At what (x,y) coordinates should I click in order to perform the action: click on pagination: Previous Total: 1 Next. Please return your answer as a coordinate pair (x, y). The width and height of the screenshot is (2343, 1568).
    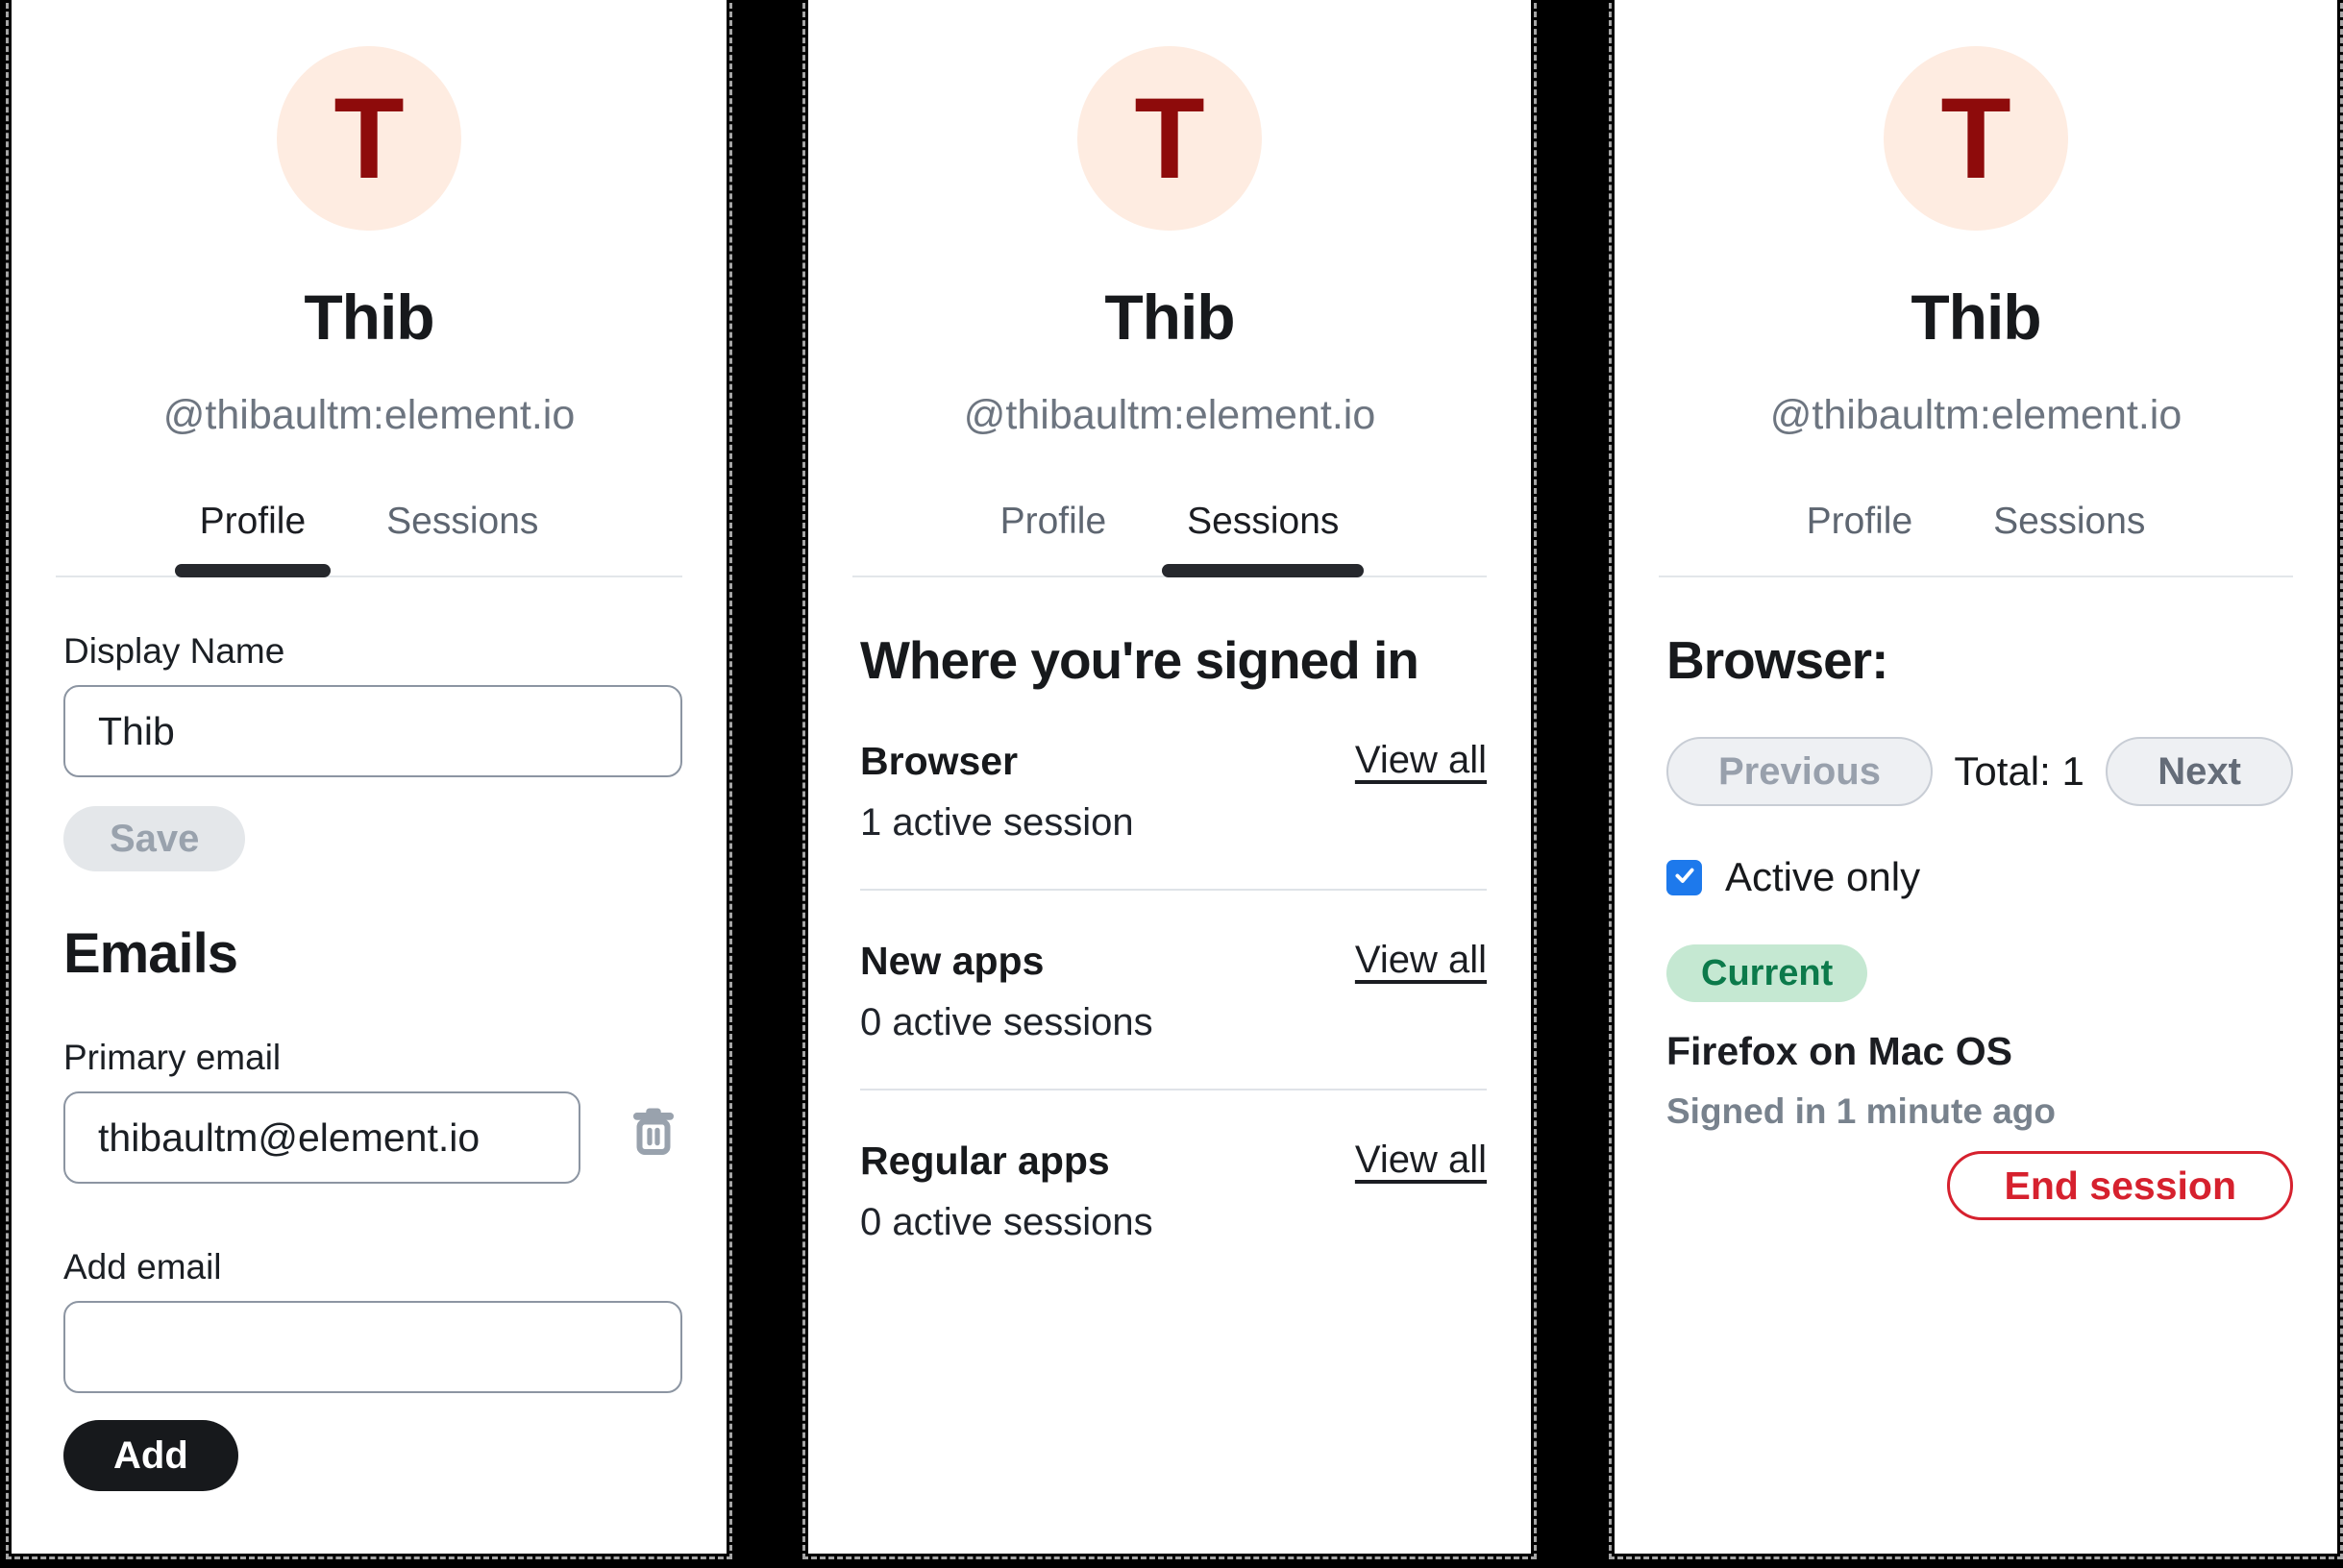
    Looking at the image, I should click on (1979, 771).